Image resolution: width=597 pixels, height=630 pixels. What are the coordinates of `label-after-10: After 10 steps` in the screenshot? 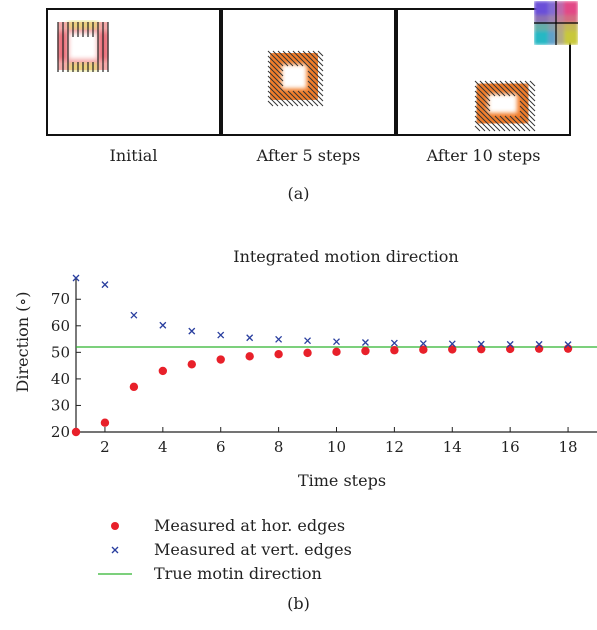 It's located at (483, 155).